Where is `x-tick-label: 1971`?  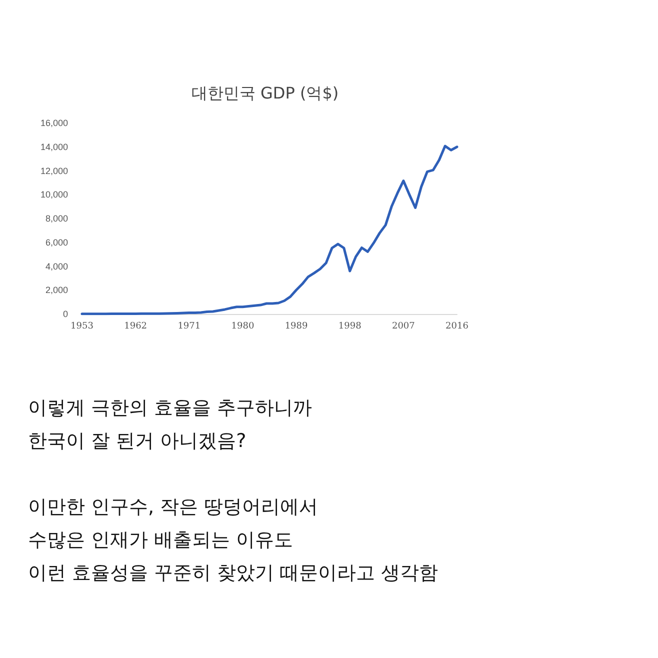 x-tick-label: 1971 is located at coordinates (189, 327).